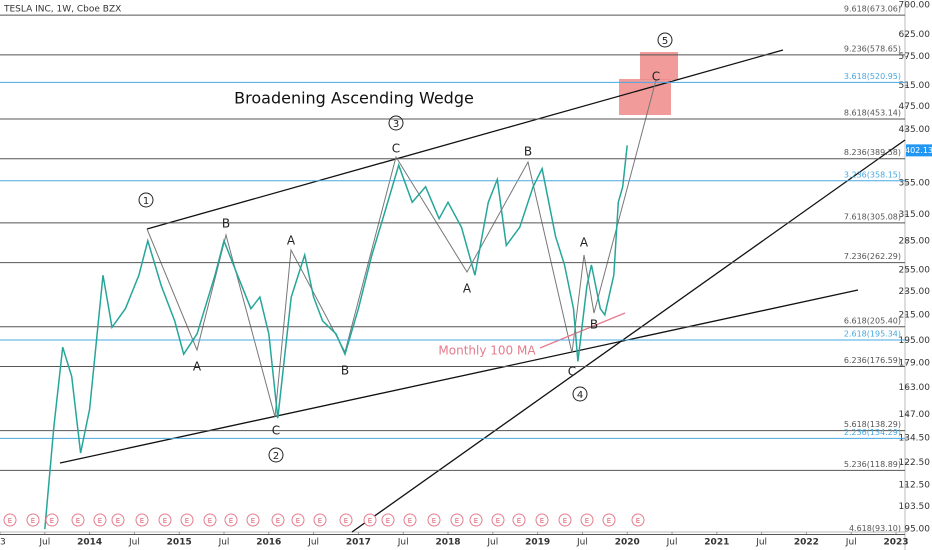 The height and width of the screenshot is (550, 932). What do you see at coordinates (62, 10) in the screenshot?
I see `chart-title: TESLA INC, 1W, Cboe BZX` at bounding box center [62, 10].